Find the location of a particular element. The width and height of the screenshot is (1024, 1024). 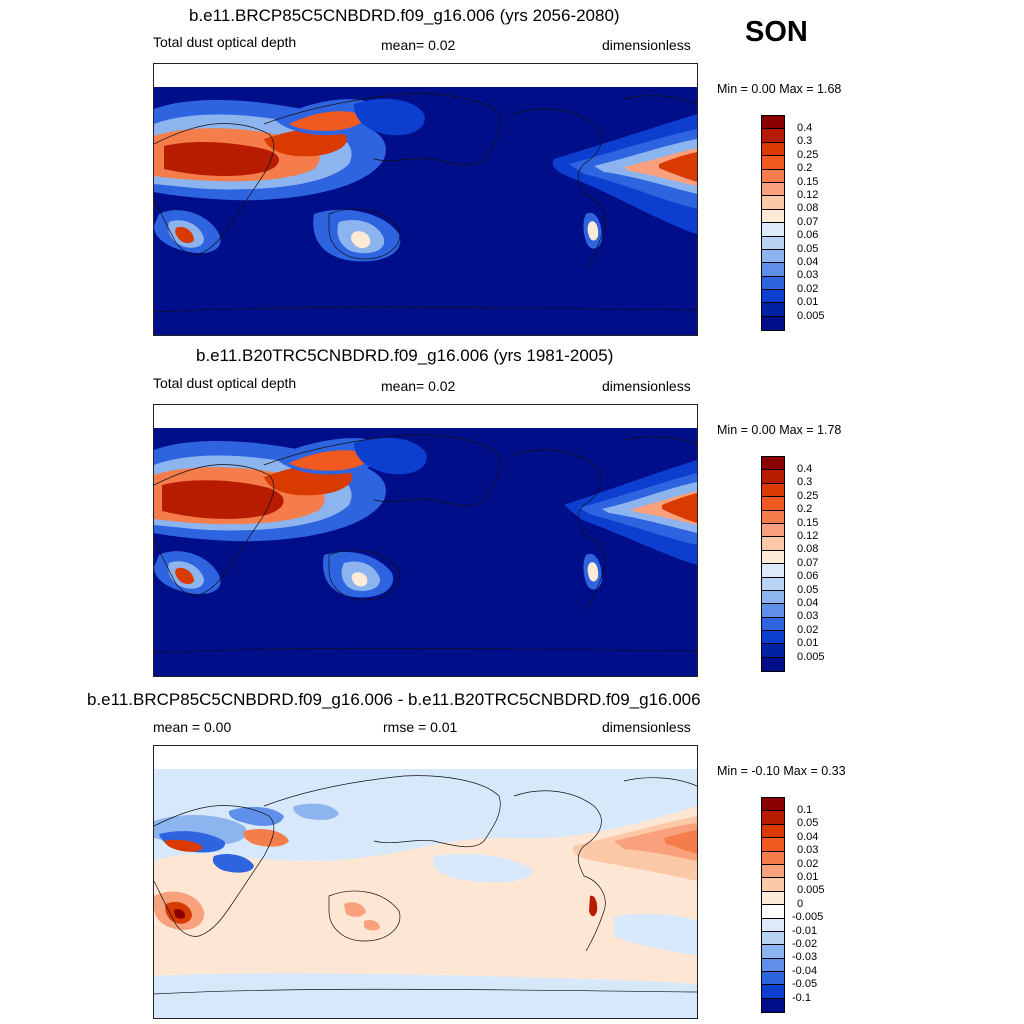

panel2-units: dimensionless is located at coordinates (646, 386).